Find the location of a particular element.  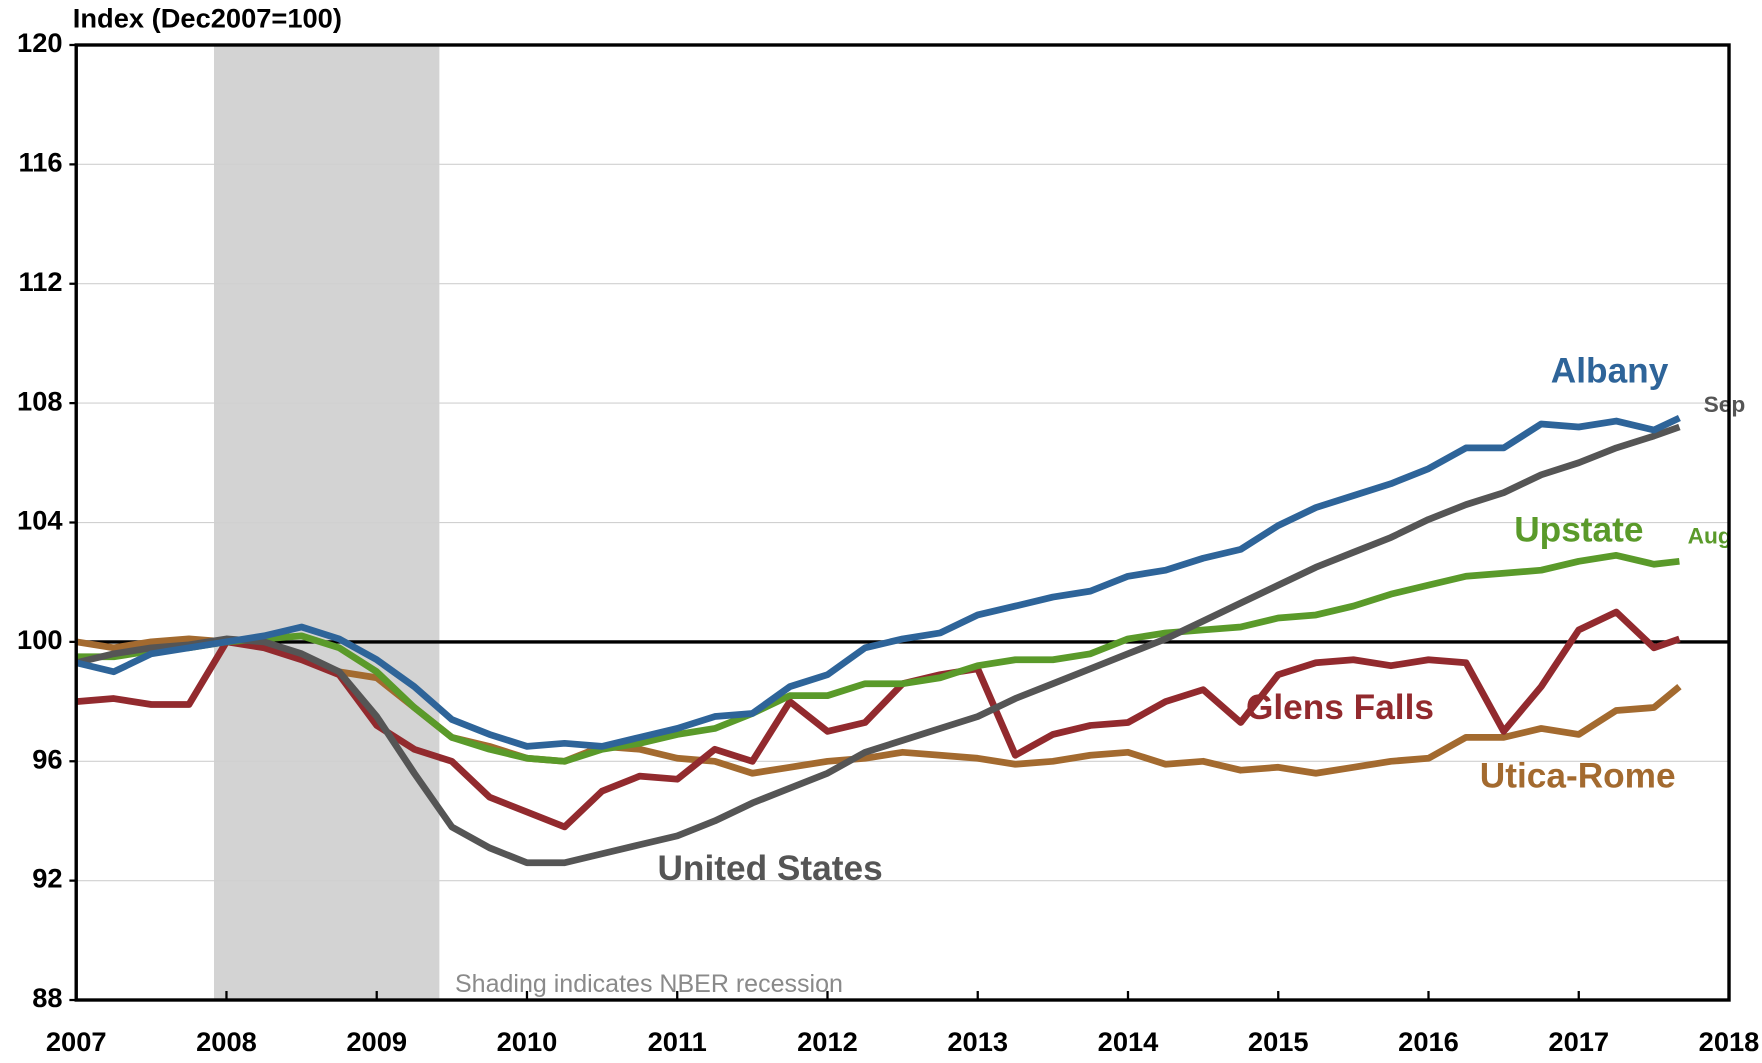

x-tick-label: 2014 is located at coordinates (1128, 1041).